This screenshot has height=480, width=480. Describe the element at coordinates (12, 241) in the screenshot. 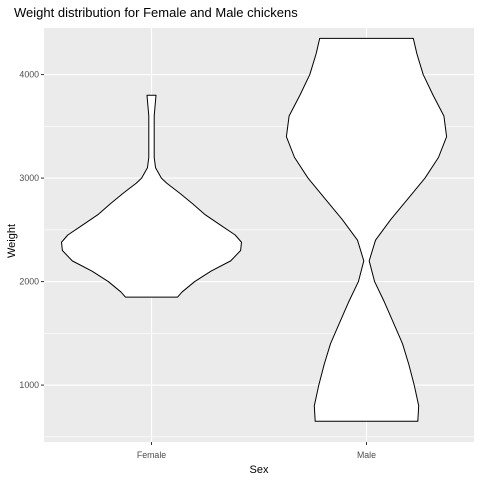

I see `y-axis-title: Weight` at that location.